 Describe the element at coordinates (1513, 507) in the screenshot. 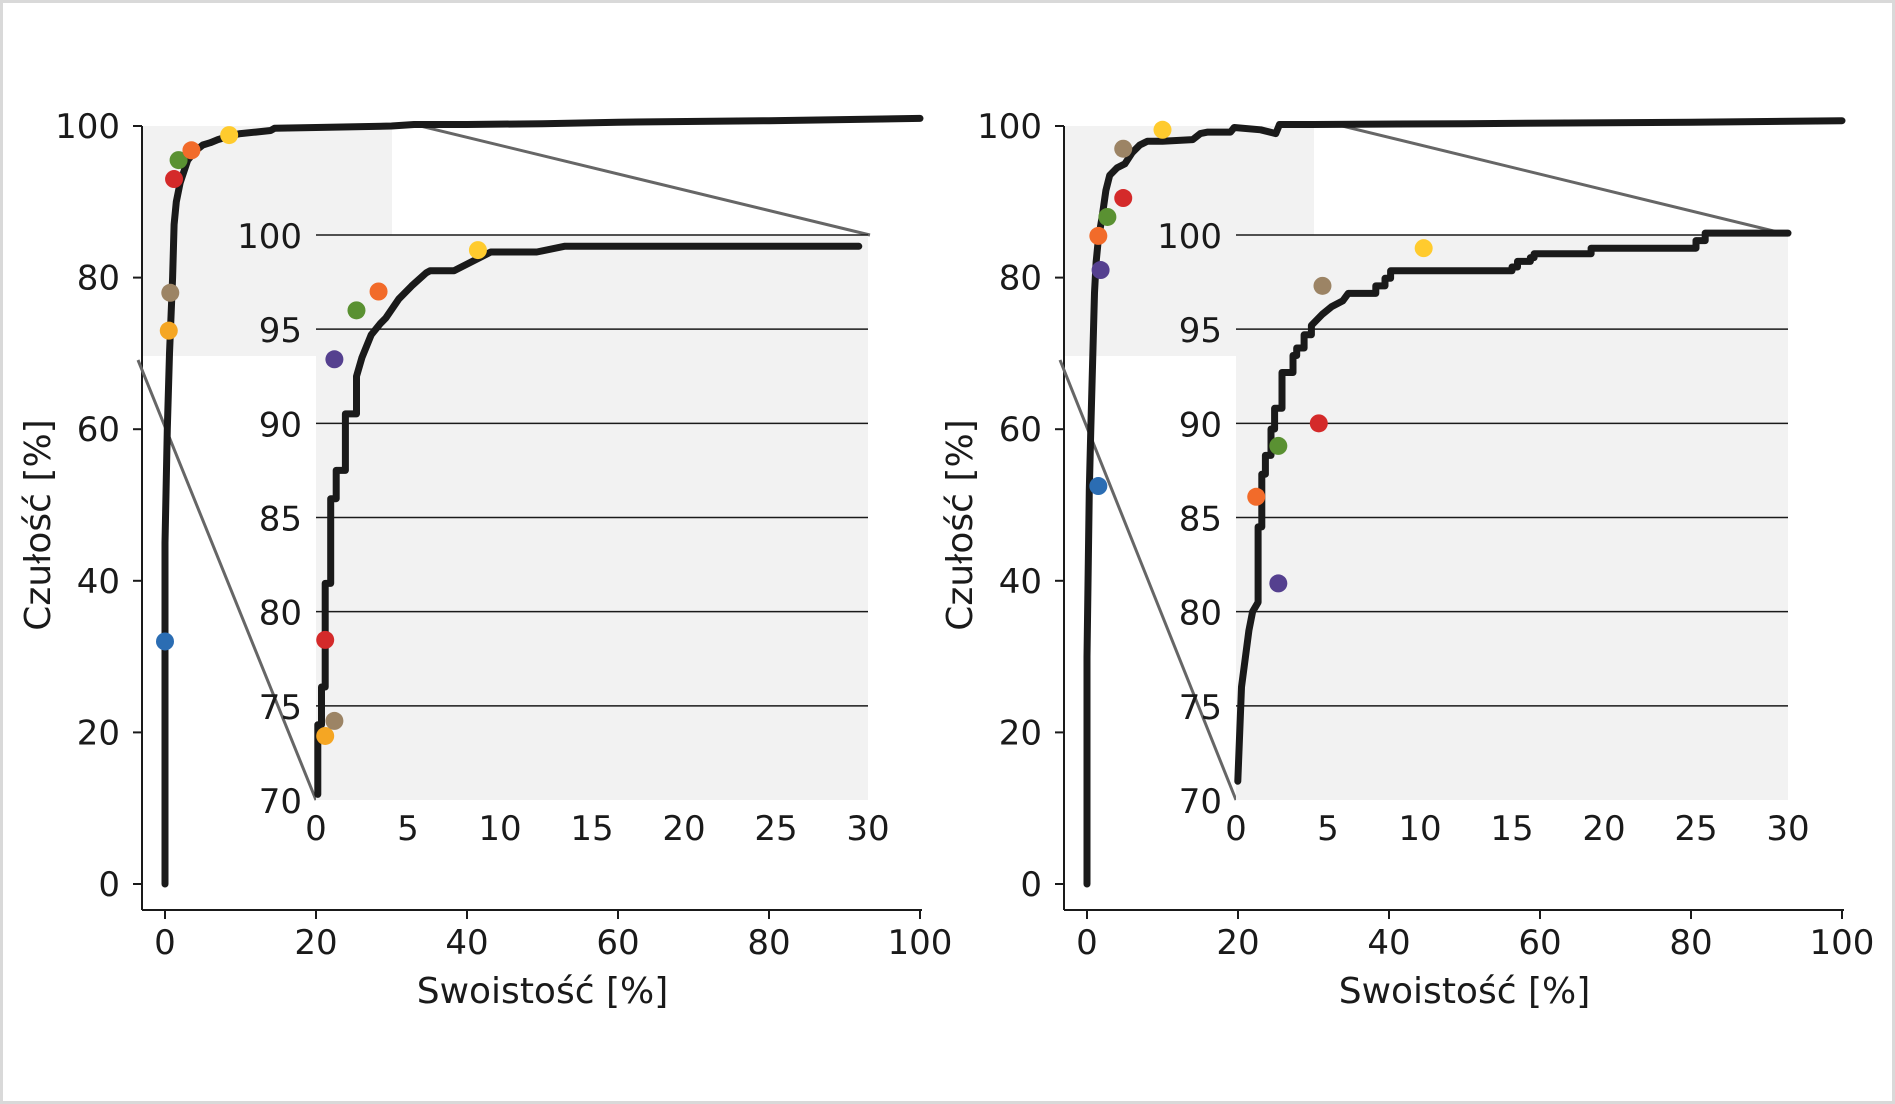

I see `inset-roc-curve` at that location.